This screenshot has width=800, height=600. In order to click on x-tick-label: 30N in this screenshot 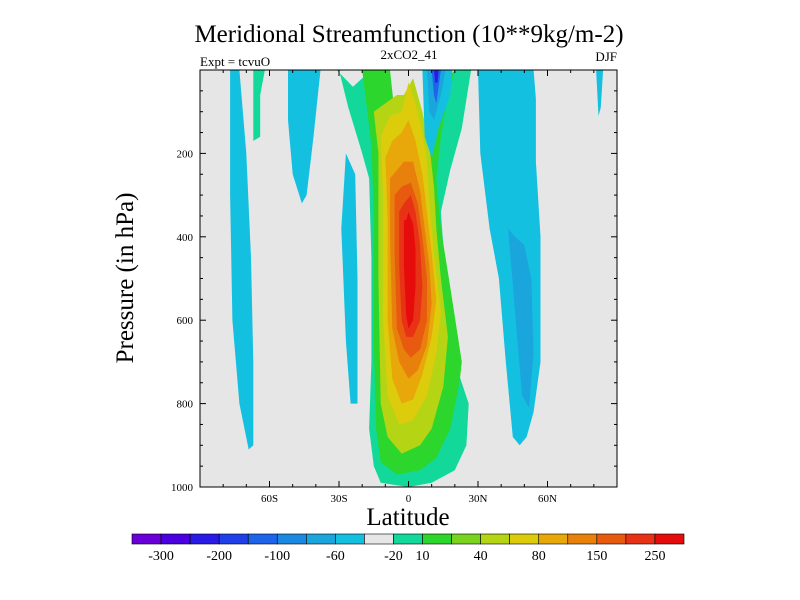, I will do `click(478, 499)`.